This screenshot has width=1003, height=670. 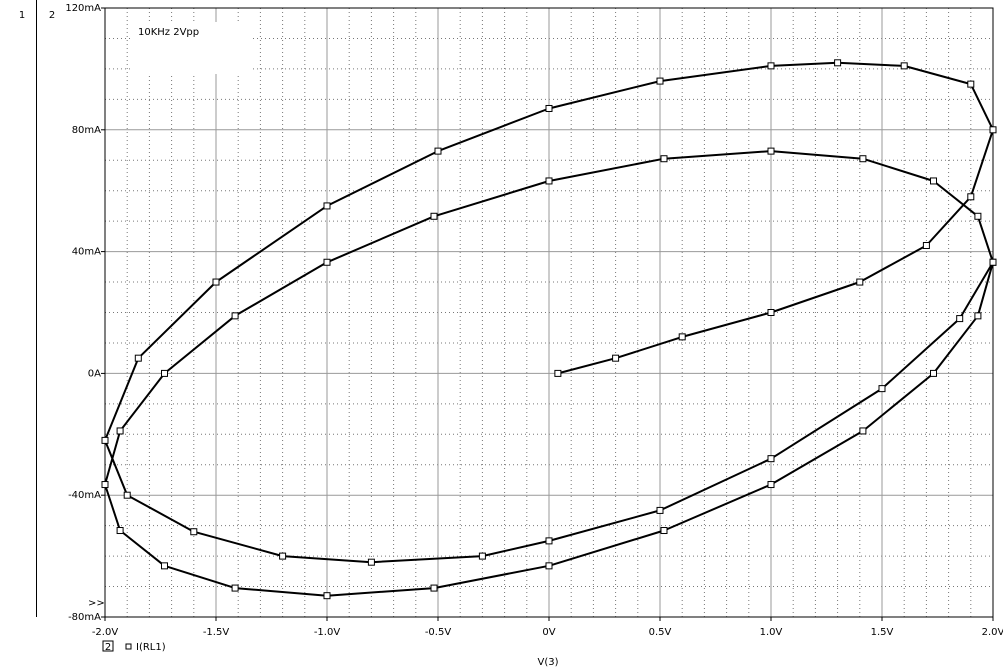 I want to click on legend-marker, so click(x=128, y=646).